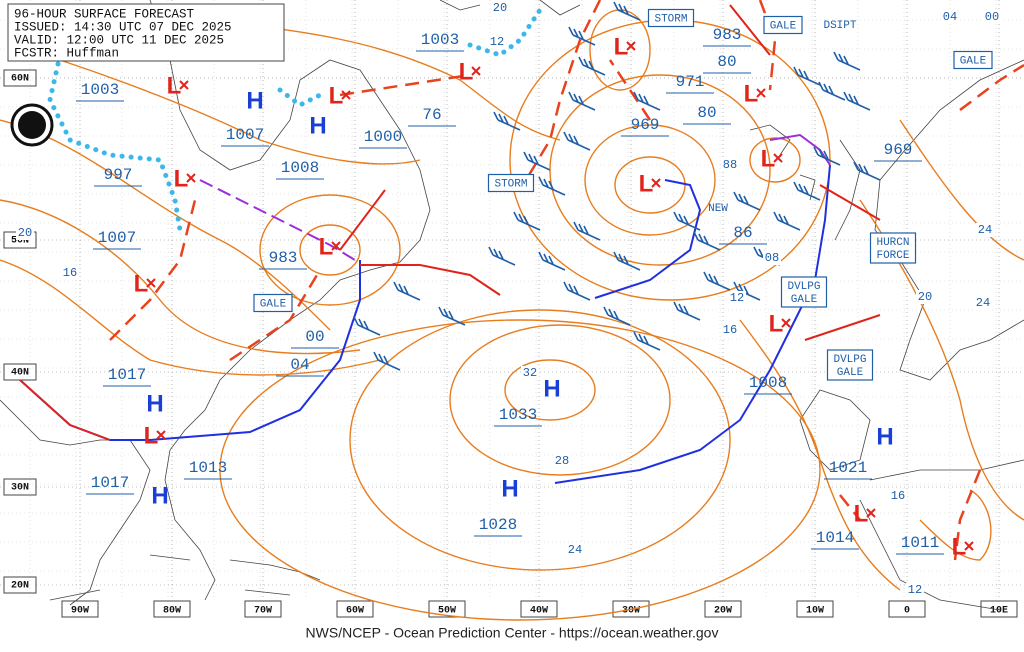 The image size is (1024, 652). What do you see at coordinates (915, 590) in the screenshot?
I see `isobar-label: 12` at bounding box center [915, 590].